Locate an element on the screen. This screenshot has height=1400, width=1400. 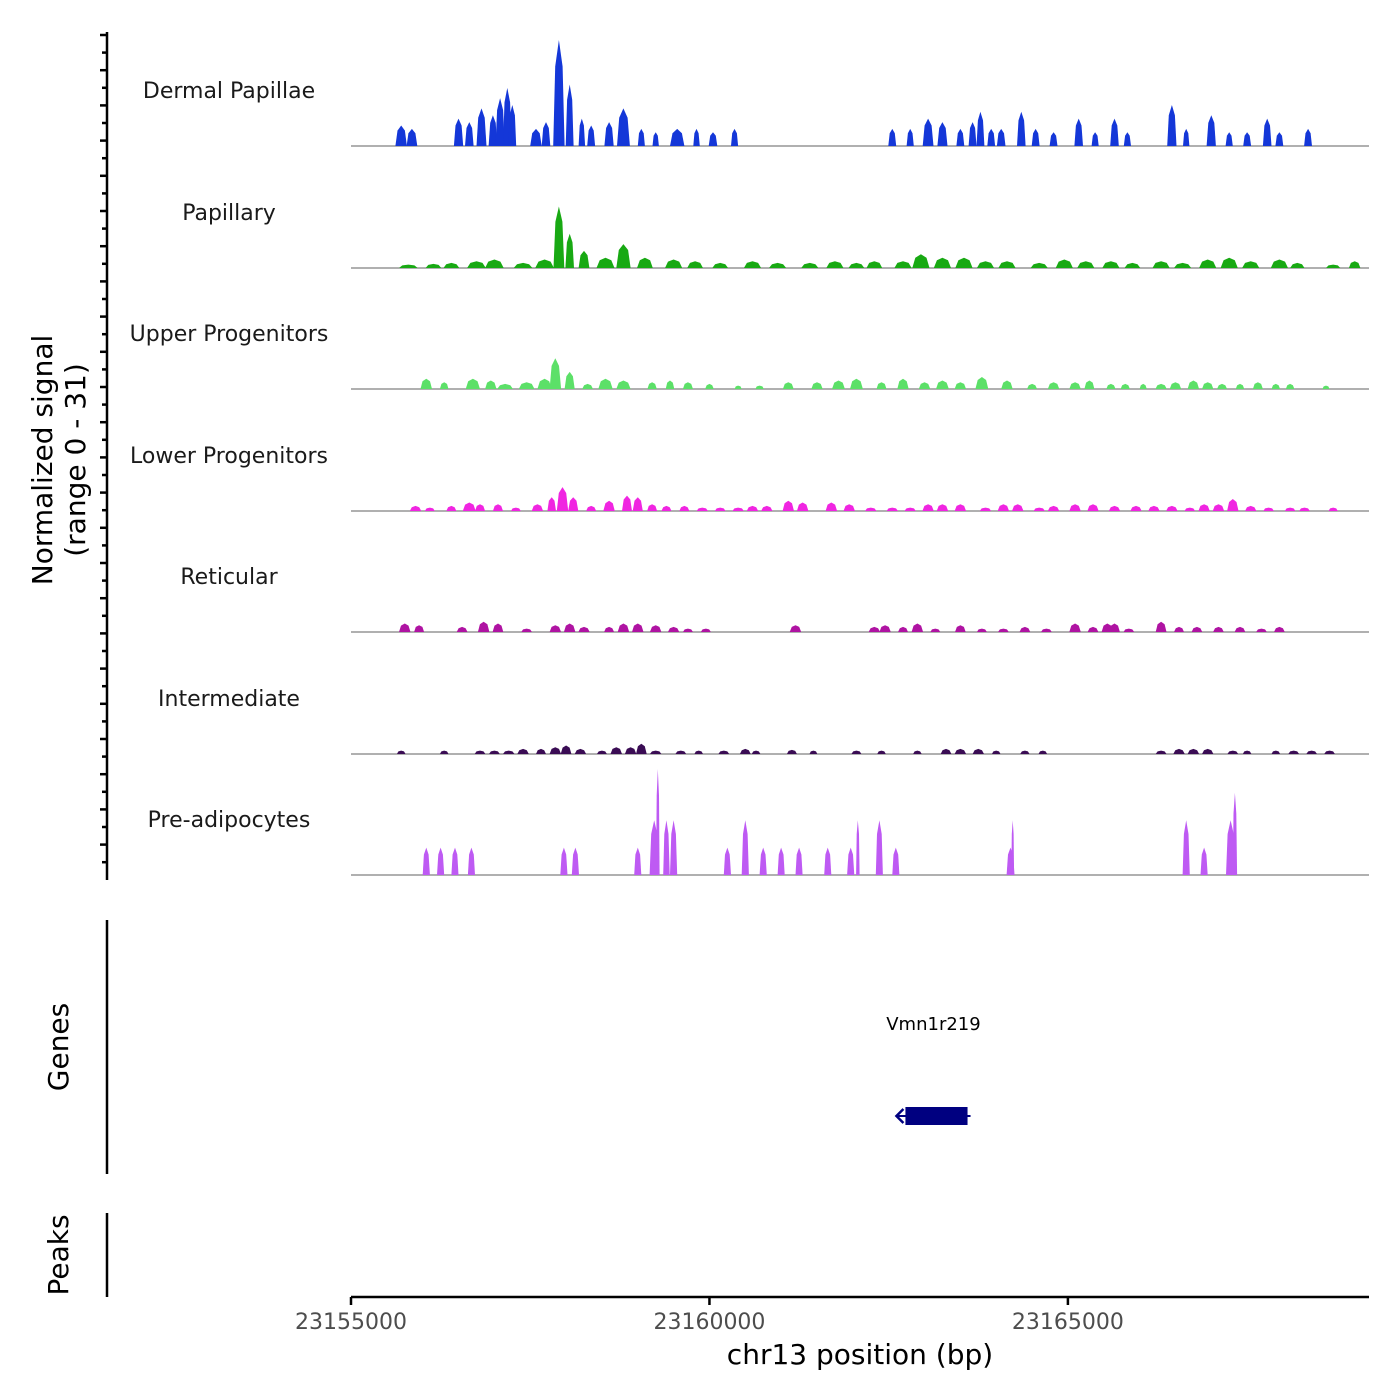
track-label: Reticular is located at coordinates (229, 577).